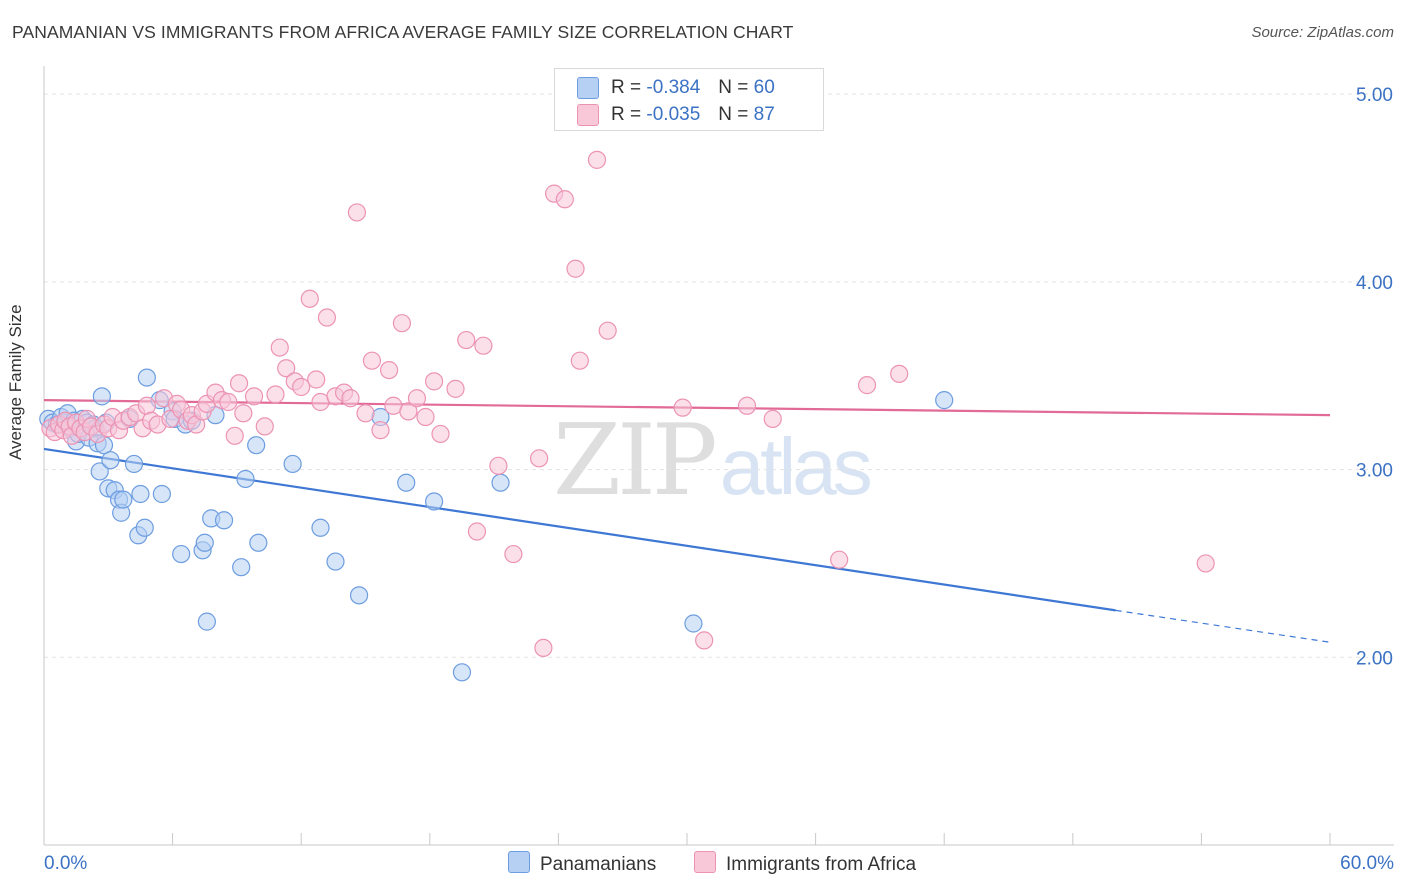 The height and width of the screenshot is (892, 1406). I want to click on legend-n-value: 60, so click(764, 88).